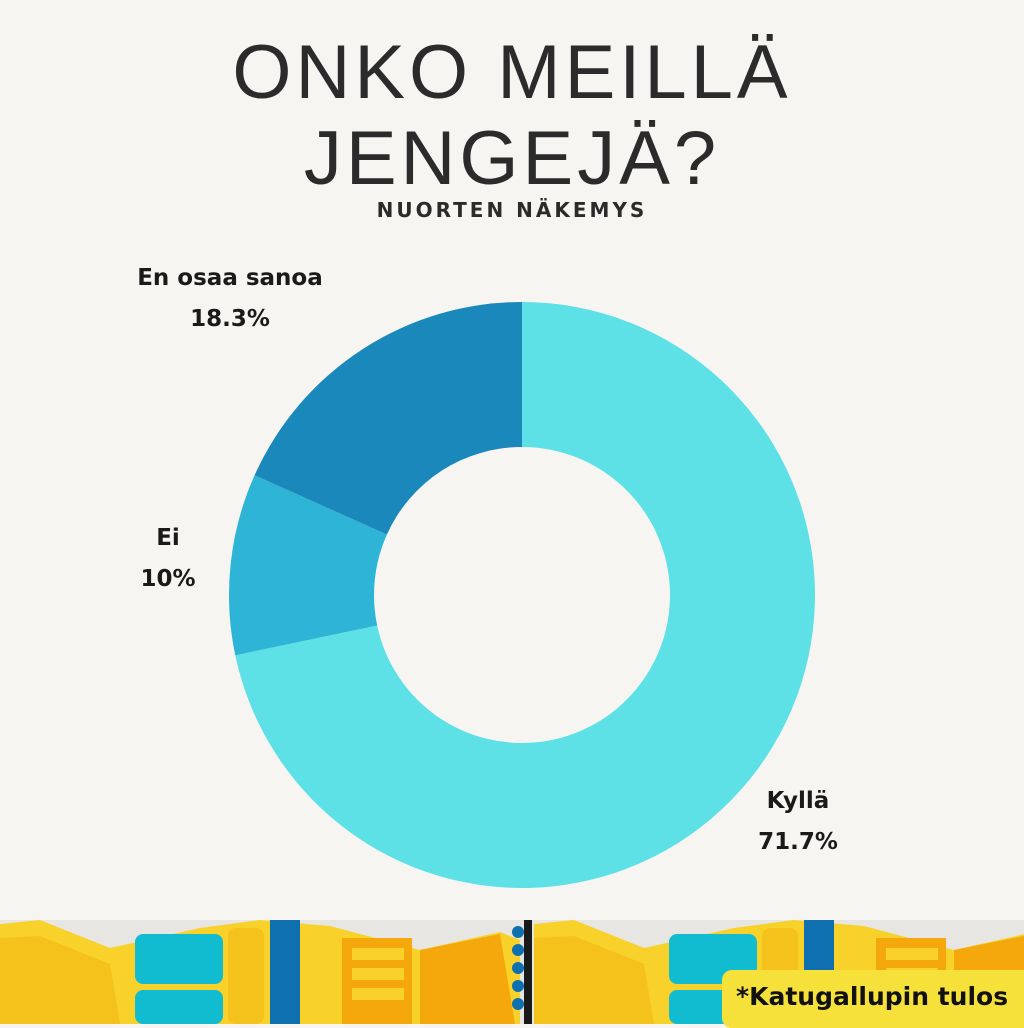 The width and height of the screenshot is (1024, 1028). What do you see at coordinates (512, 158) in the screenshot?
I see `title-line-2: JENGEJÄ?` at bounding box center [512, 158].